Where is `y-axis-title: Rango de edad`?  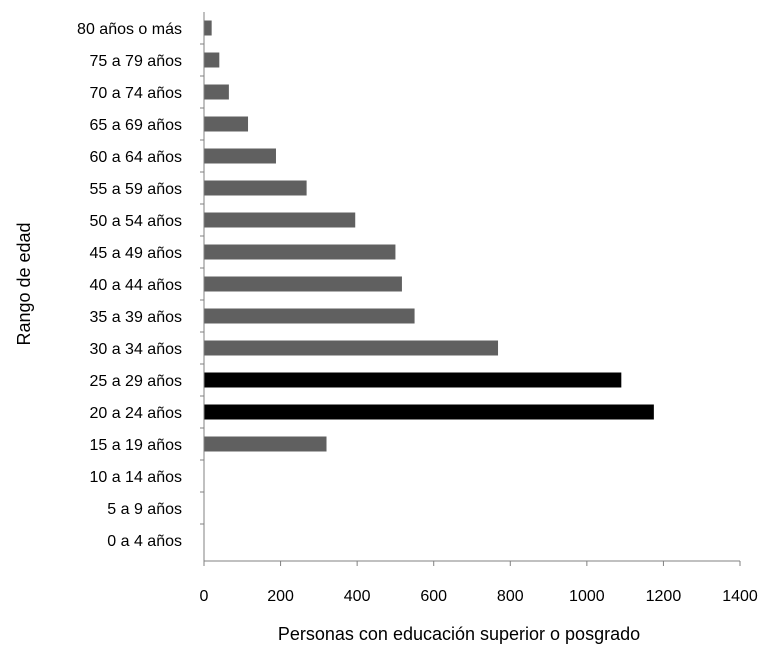
y-axis-title: Rango de edad is located at coordinates (24, 283).